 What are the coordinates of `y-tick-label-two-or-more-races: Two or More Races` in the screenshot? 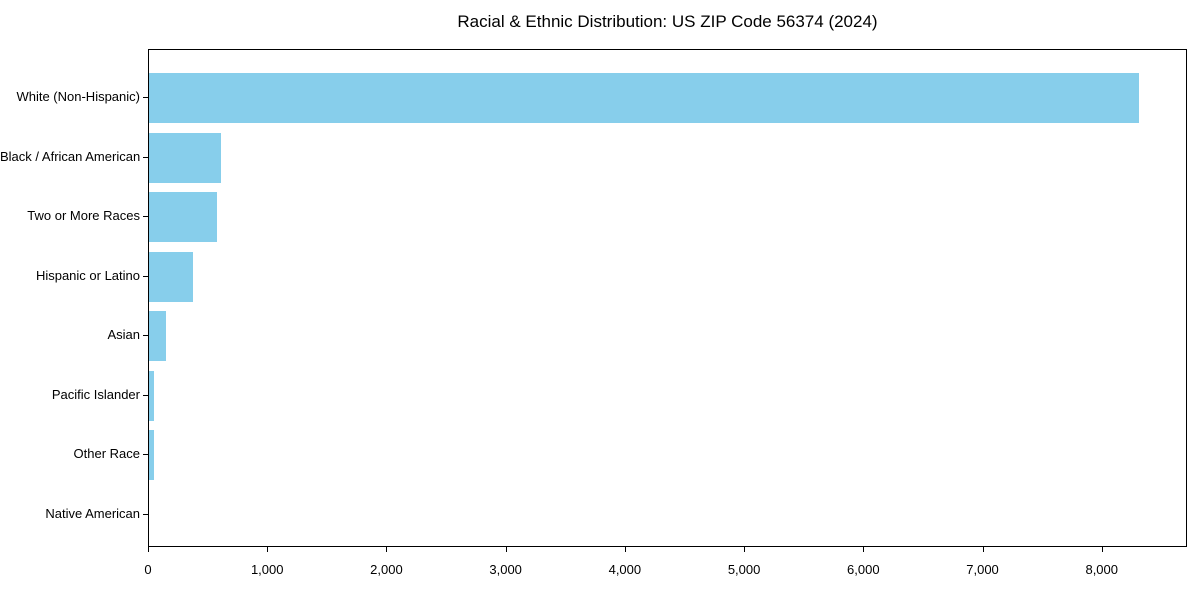 It's located at (83, 216).